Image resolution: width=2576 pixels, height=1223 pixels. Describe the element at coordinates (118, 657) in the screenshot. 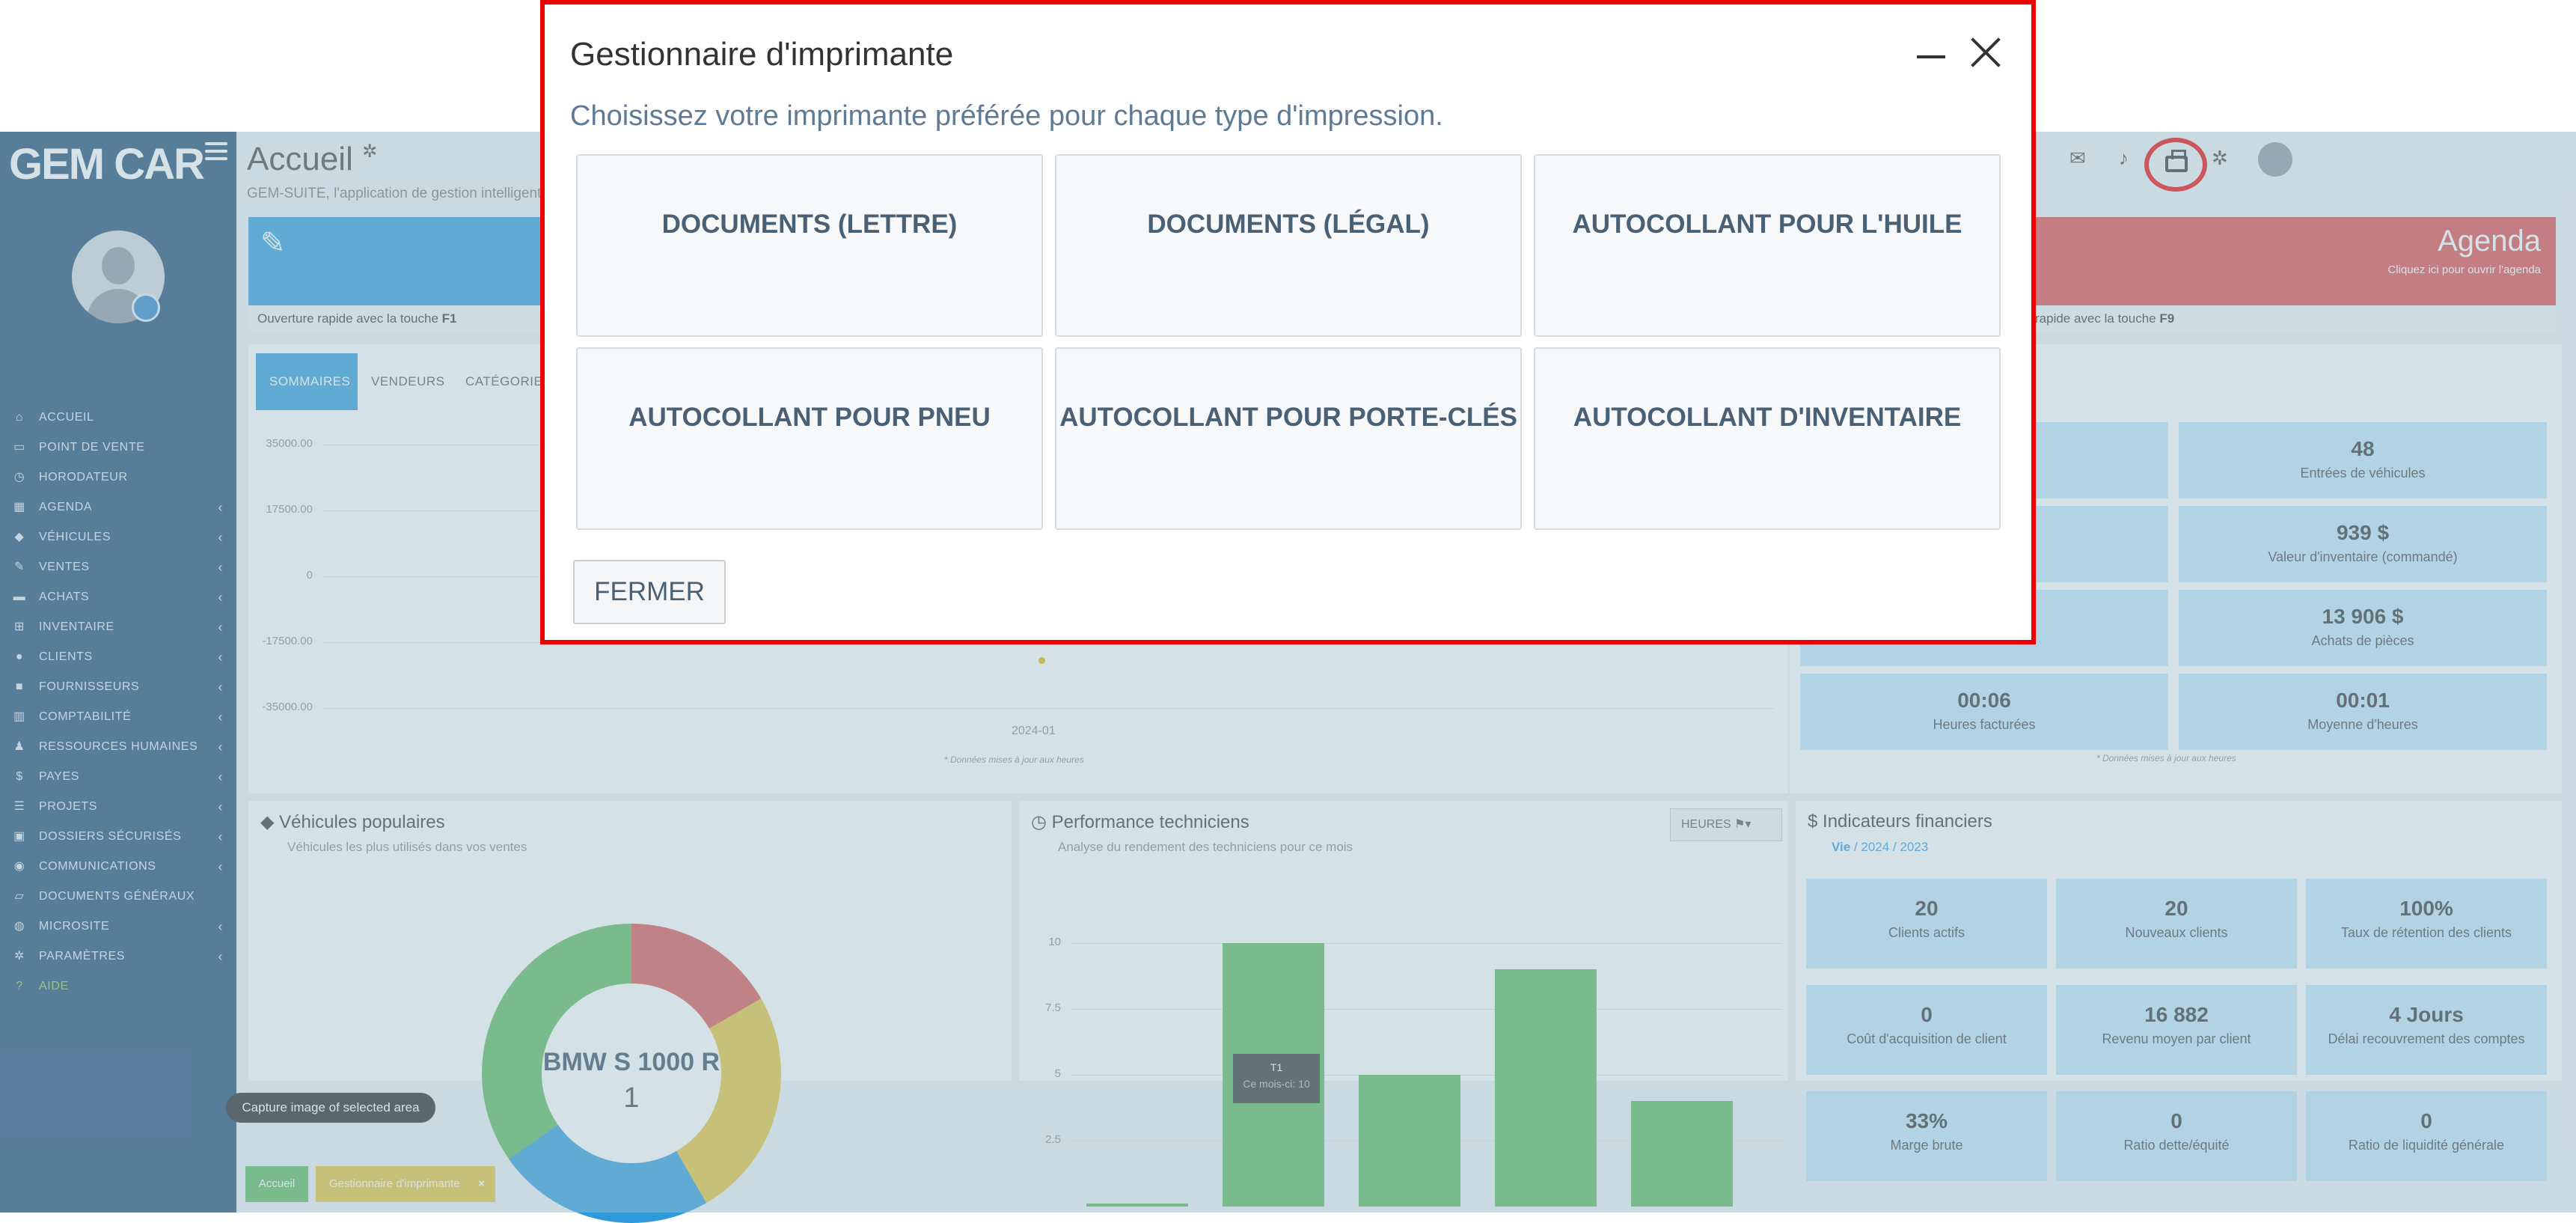

I see `sidebar-item-clients: ● CLIENTS ‹` at that location.